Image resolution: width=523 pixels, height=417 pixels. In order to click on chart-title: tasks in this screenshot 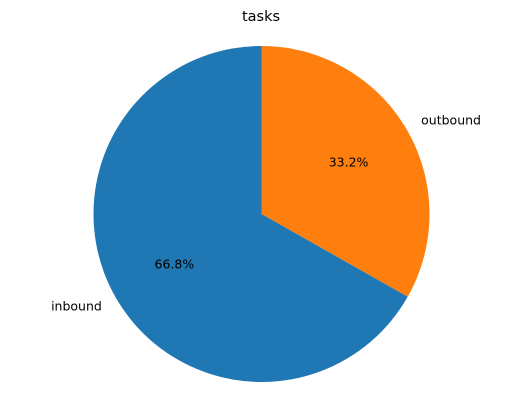, I will do `click(261, 17)`.